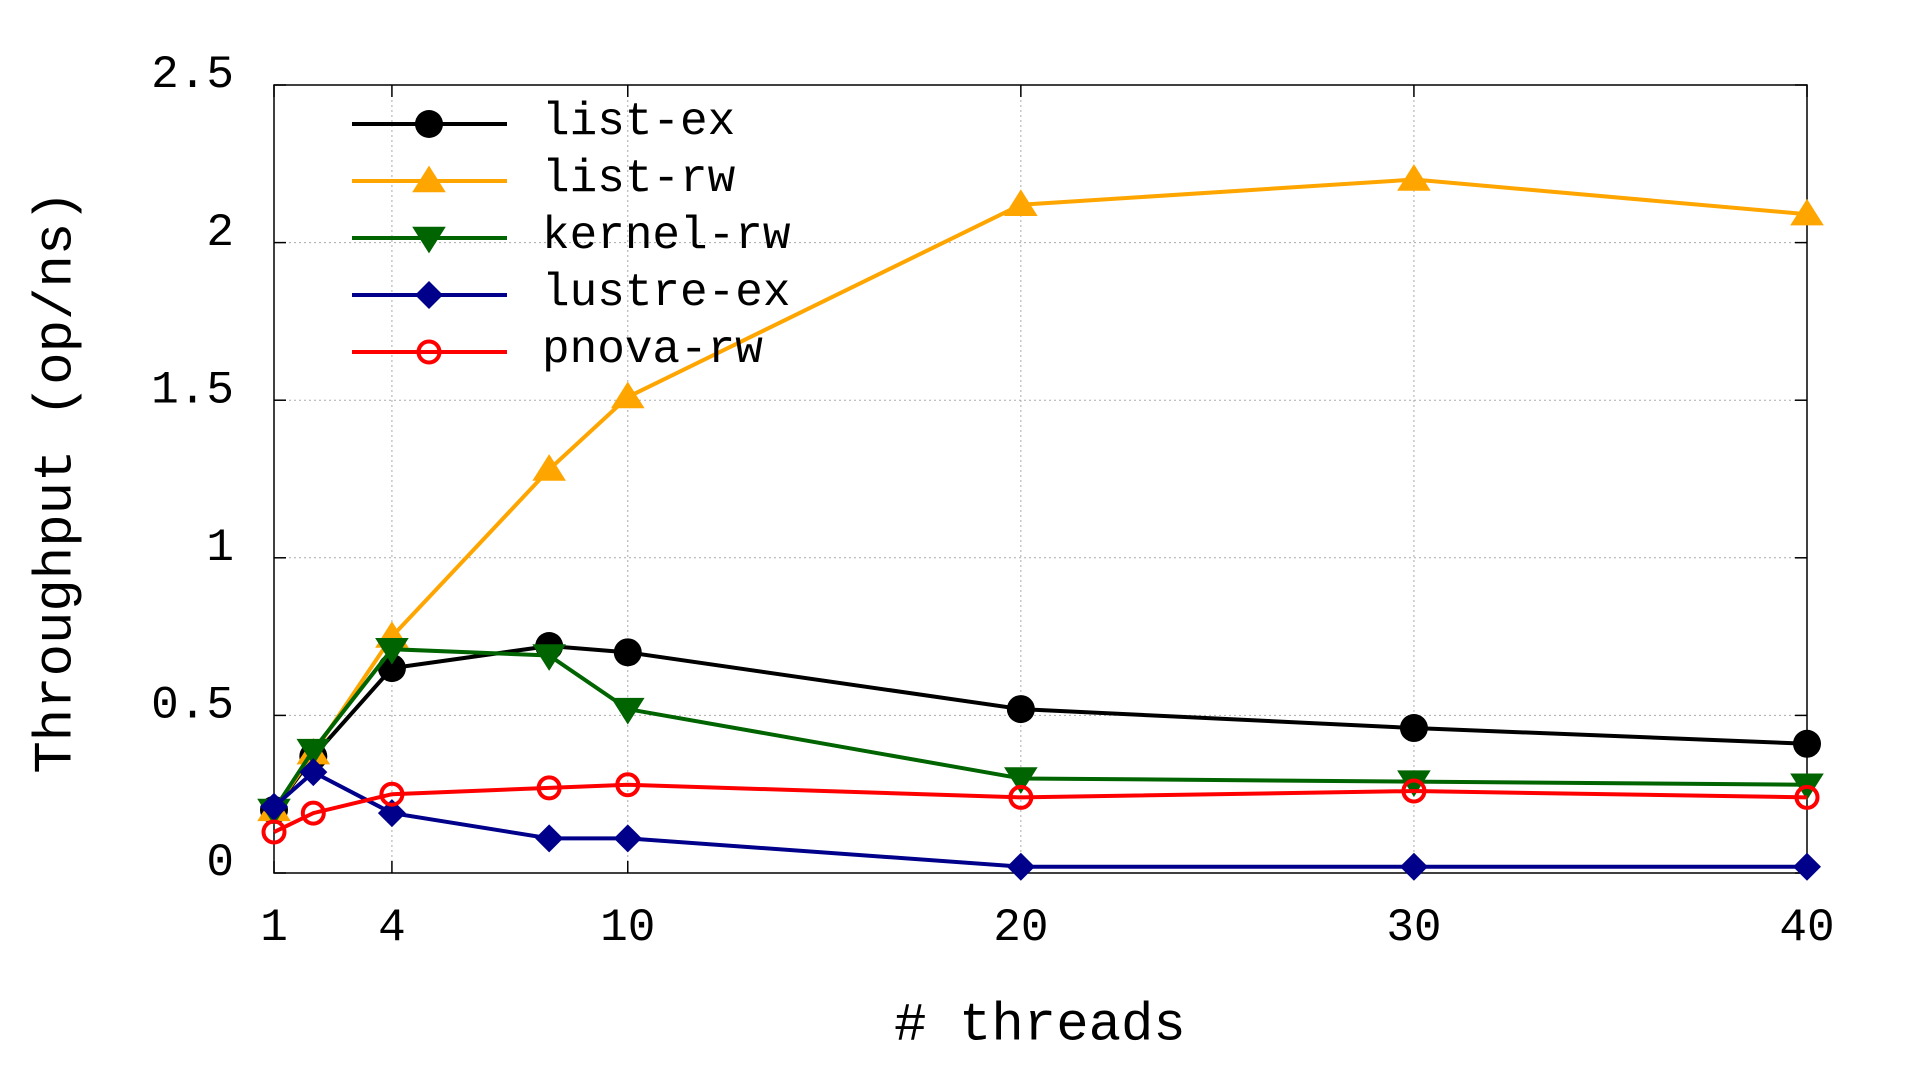 Image resolution: width=1920 pixels, height=1080 pixels. What do you see at coordinates (638, 122) in the screenshot?
I see `legend-label: list-ex` at bounding box center [638, 122].